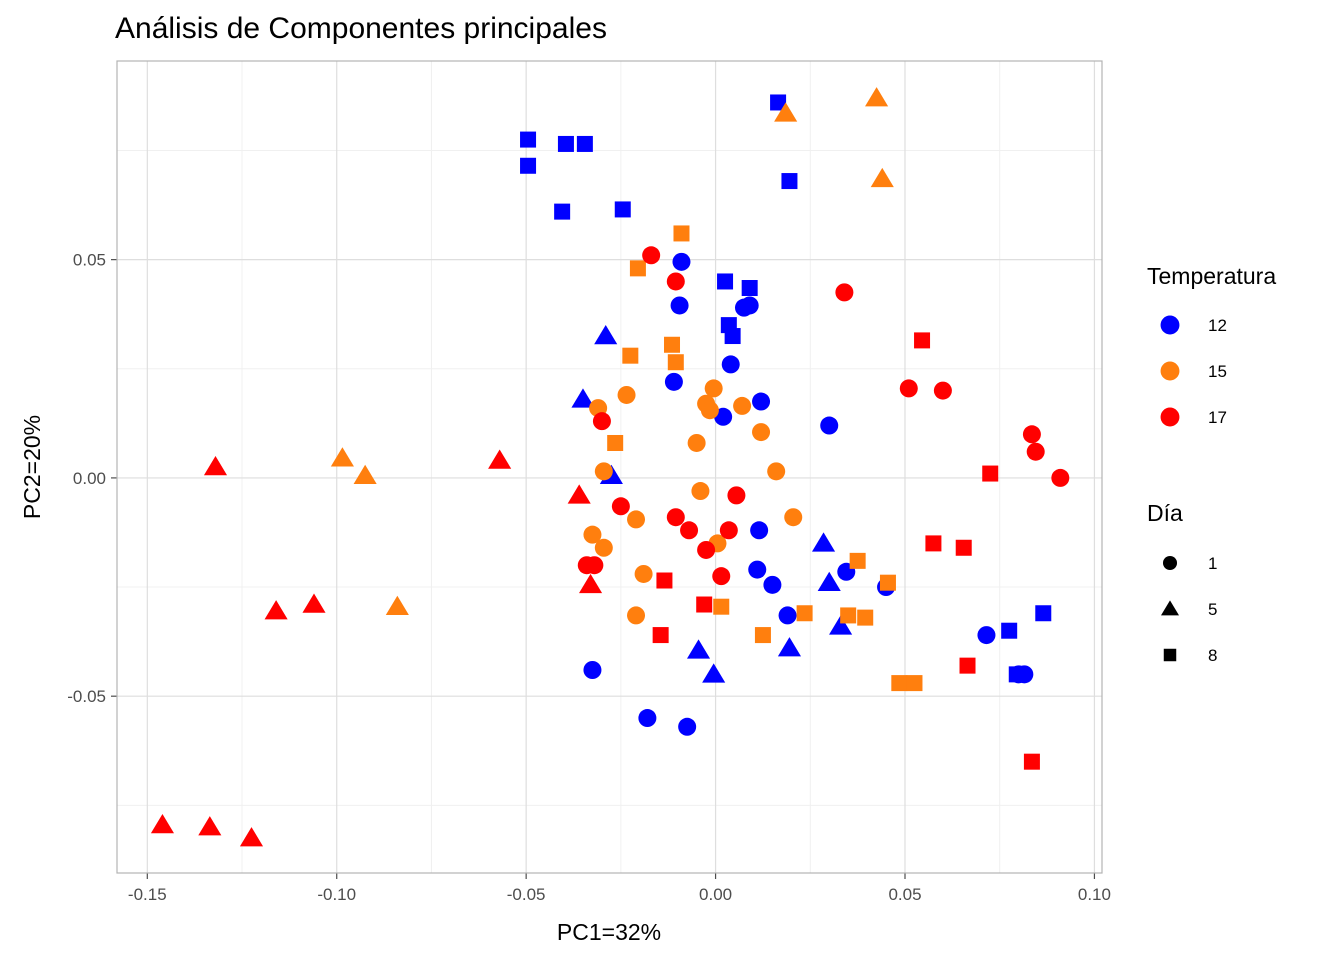  Describe the element at coordinates (89, 478) in the screenshot. I see `y-tick-label: 0.00` at that location.